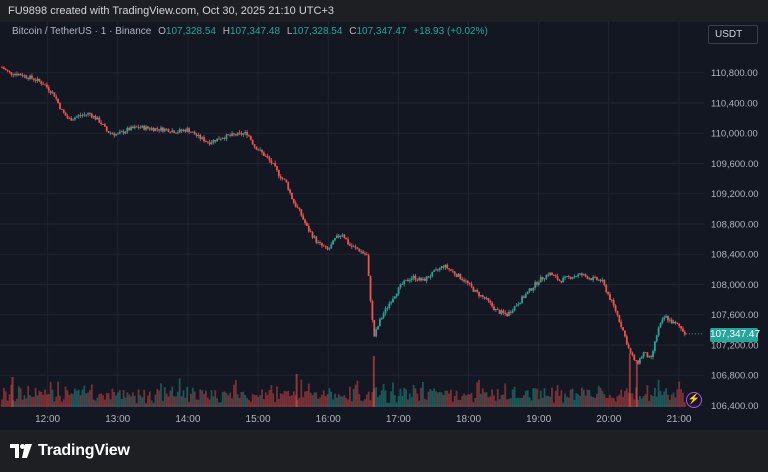 The height and width of the screenshot is (472, 768). What do you see at coordinates (70, 451) in the screenshot?
I see `tradingview-logo: TradingView` at bounding box center [70, 451].